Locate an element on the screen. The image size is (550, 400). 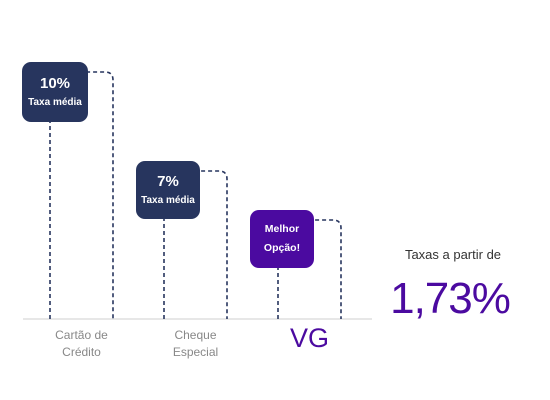
badge-cheque-label: Taxa média is located at coordinates (168, 200).